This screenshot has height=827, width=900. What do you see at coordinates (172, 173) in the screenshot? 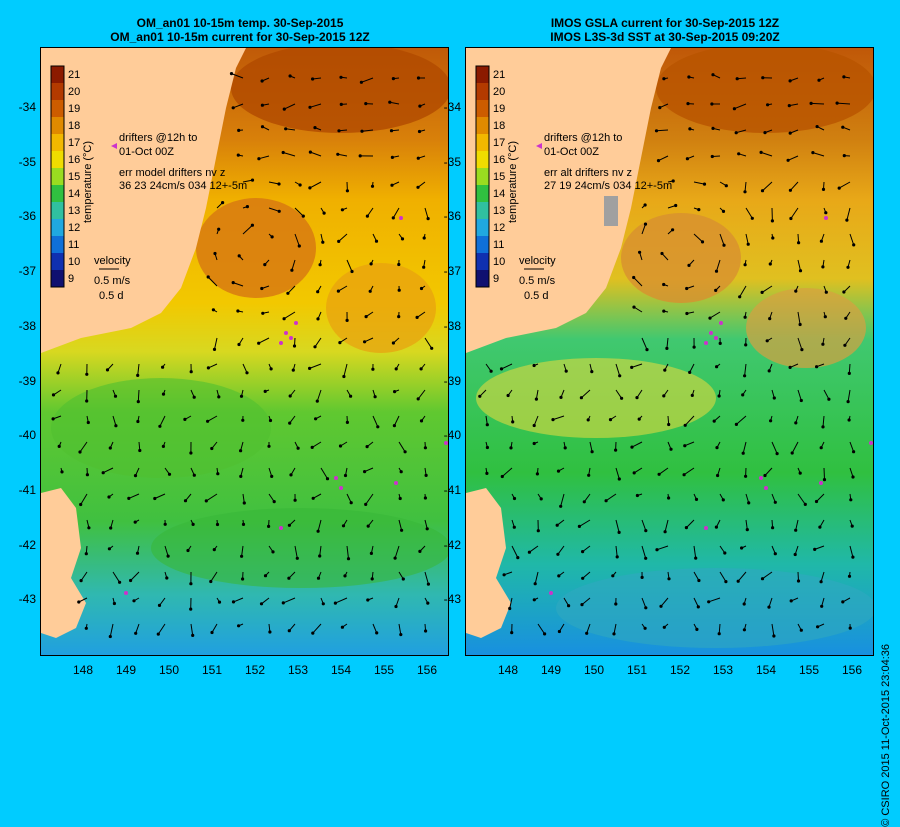
I see `error-label-1: err model drifters nv z` at bounding box center [172, 173].